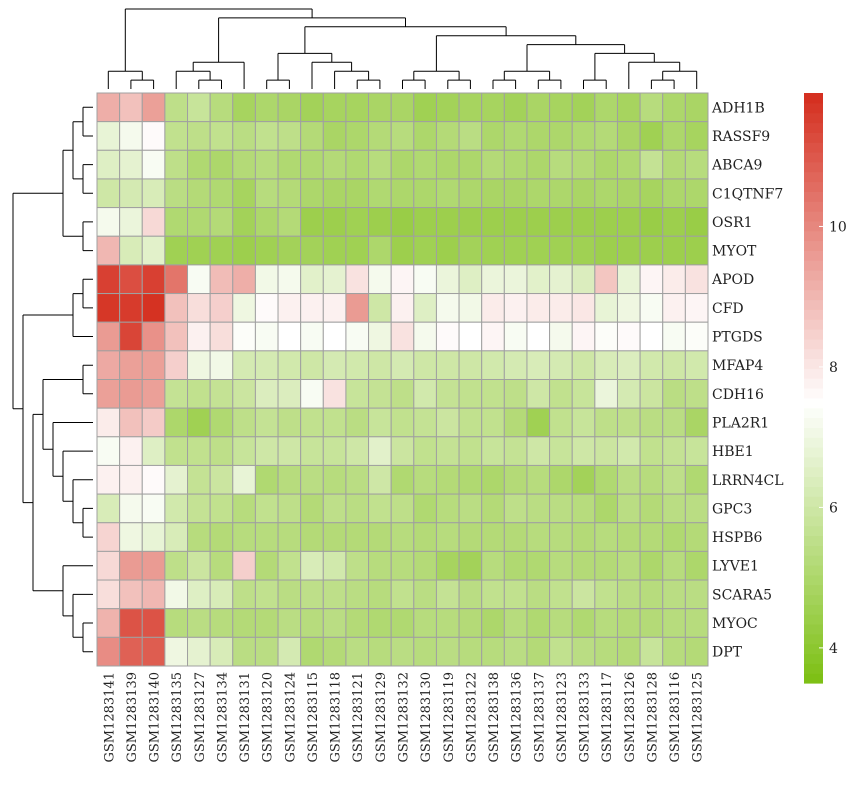 This screenshot has width=851, height=800. What do you see at coordinates (825, 388) in the screenshot?
I see `color-legend: 4 6 8 10` at bounding box center [825, 388].